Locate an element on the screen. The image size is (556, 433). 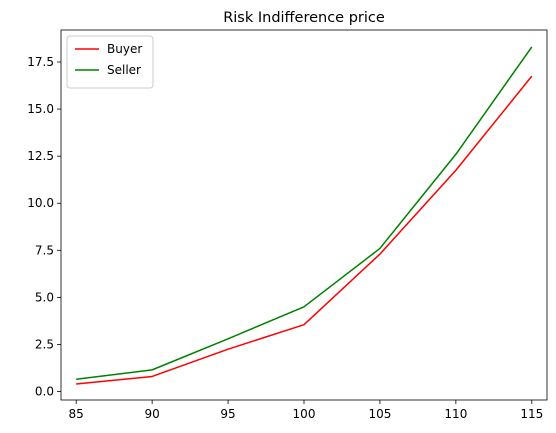
y-tick-label: 5.0 is located at coordinates (44, 297).